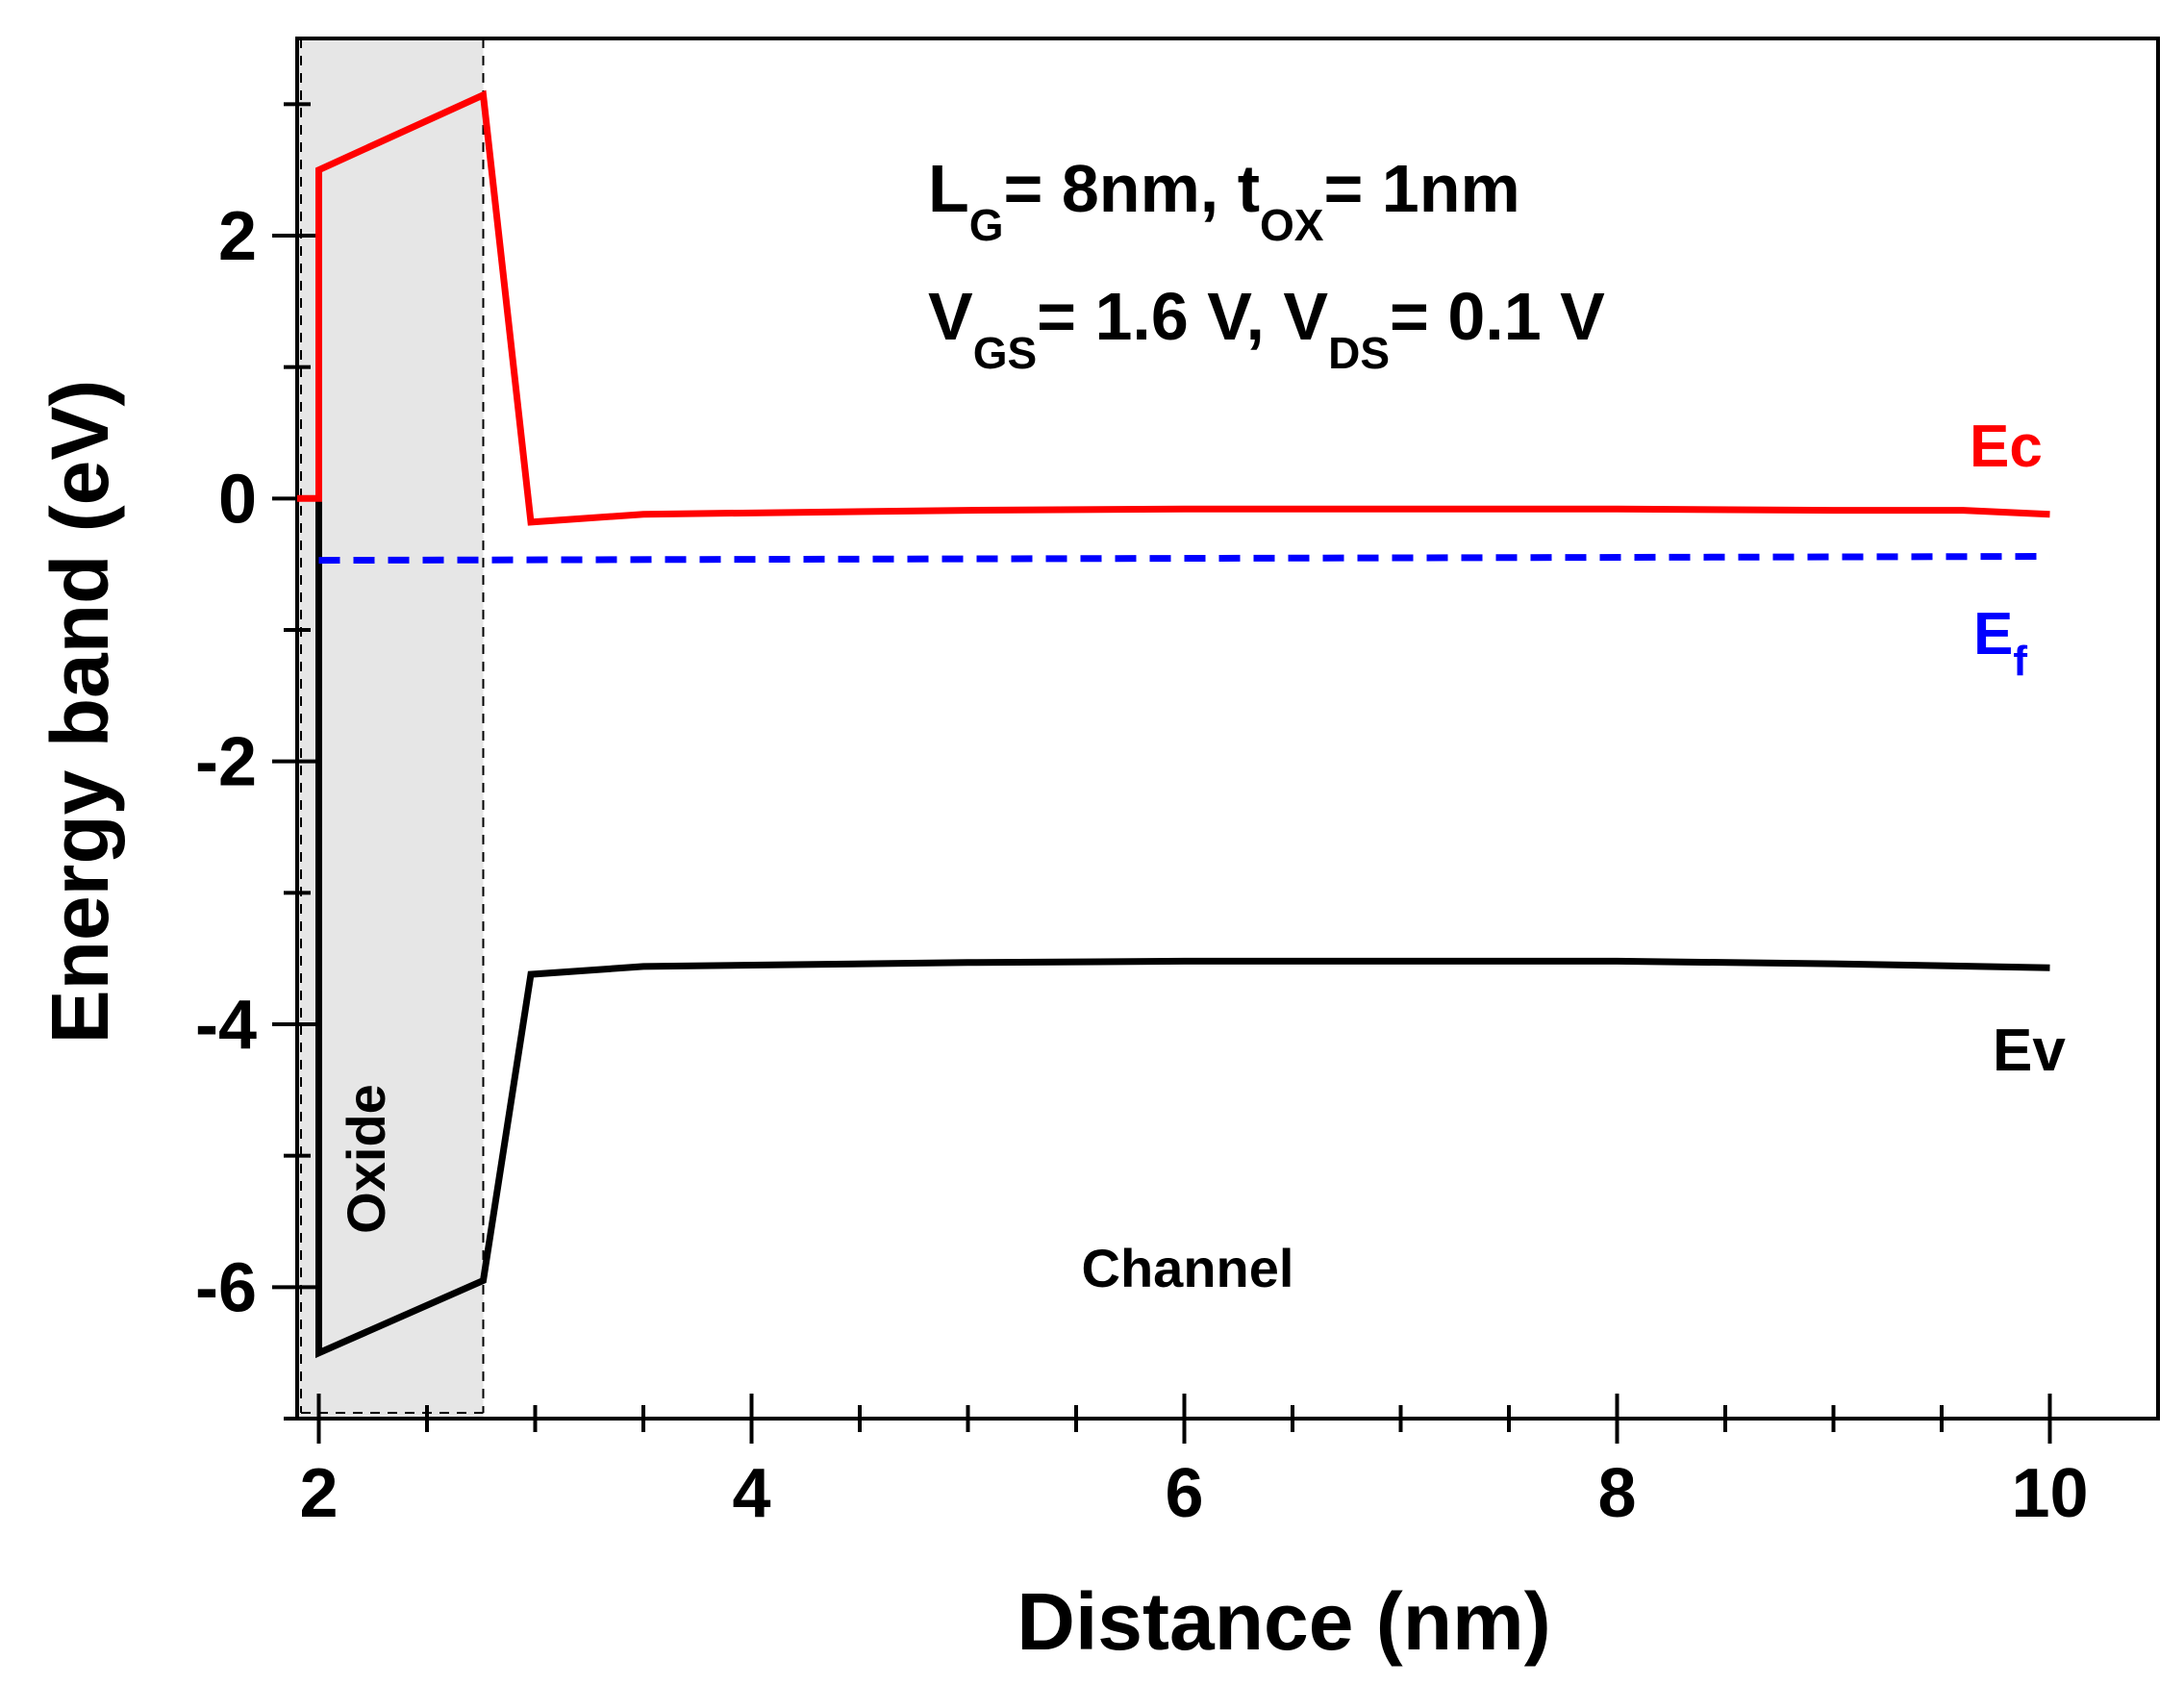 The width and height of the screenshot is (2184, 1685). I want to click on channel-label: Channel, so click(1188, 1268).